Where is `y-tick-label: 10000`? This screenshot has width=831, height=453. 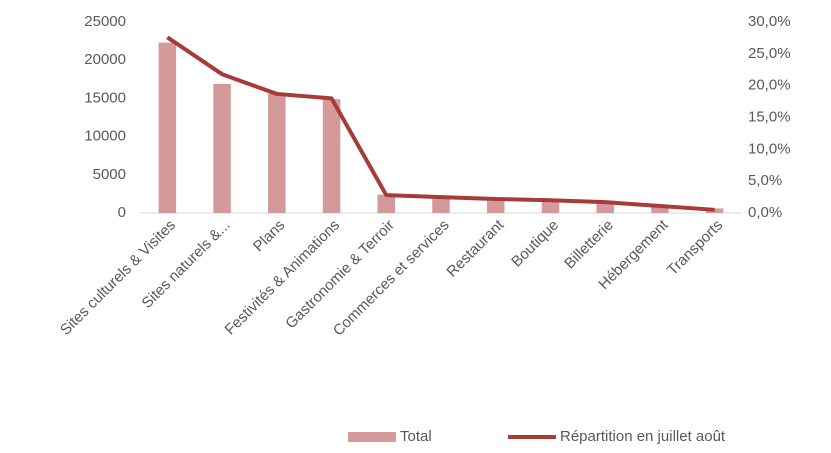 y-tick-label: 10000 is located at coordinates (105, 136).